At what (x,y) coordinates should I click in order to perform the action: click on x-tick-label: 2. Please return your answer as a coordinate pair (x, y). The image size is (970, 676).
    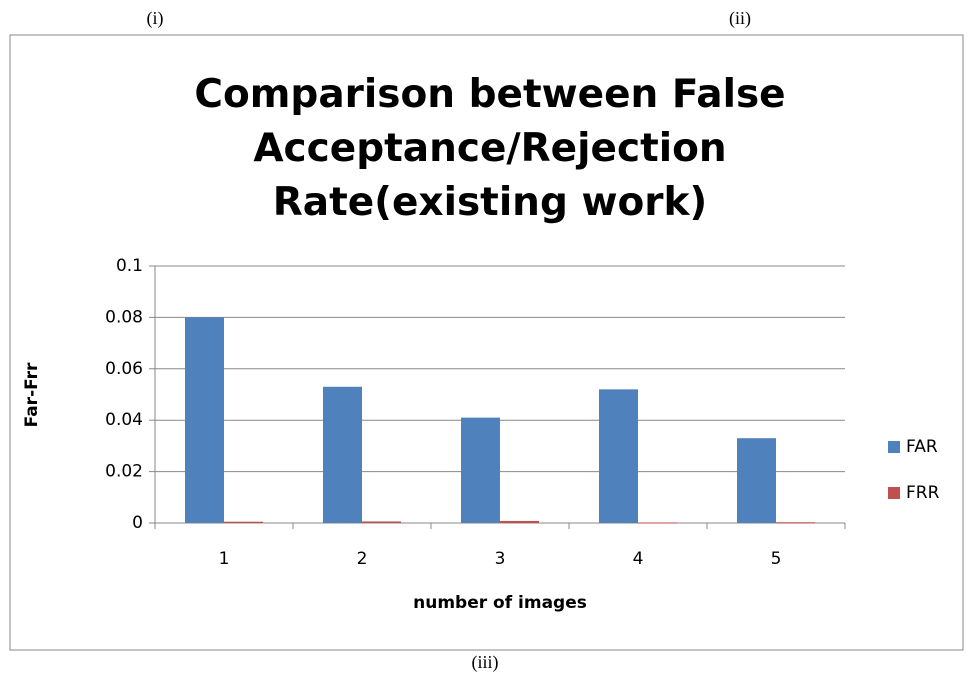
    Looking at the image, I should click on (362, 559).